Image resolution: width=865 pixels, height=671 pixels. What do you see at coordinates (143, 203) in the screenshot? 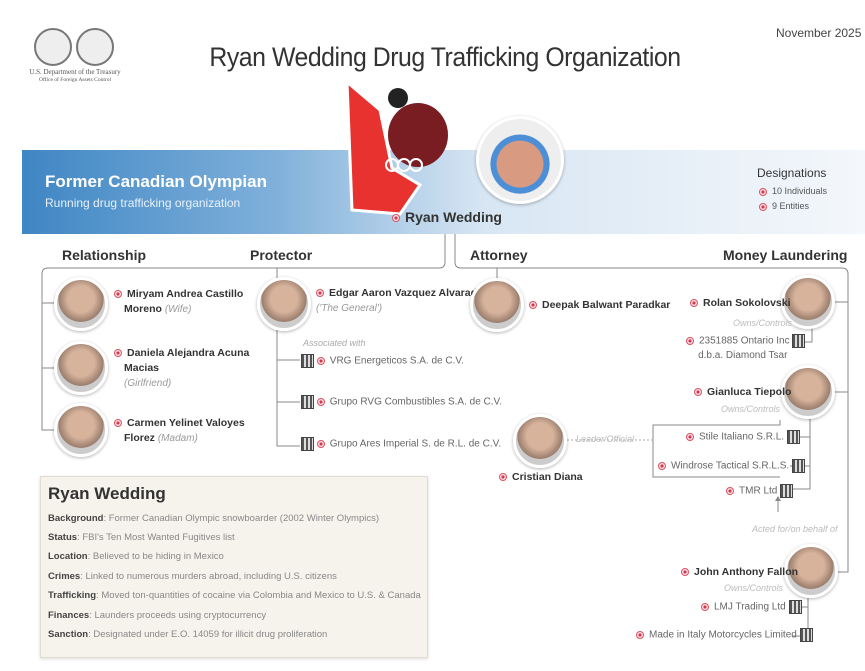
I see `banner-subheading: Running drug trafficking organization` at bounding box center [143, 203].